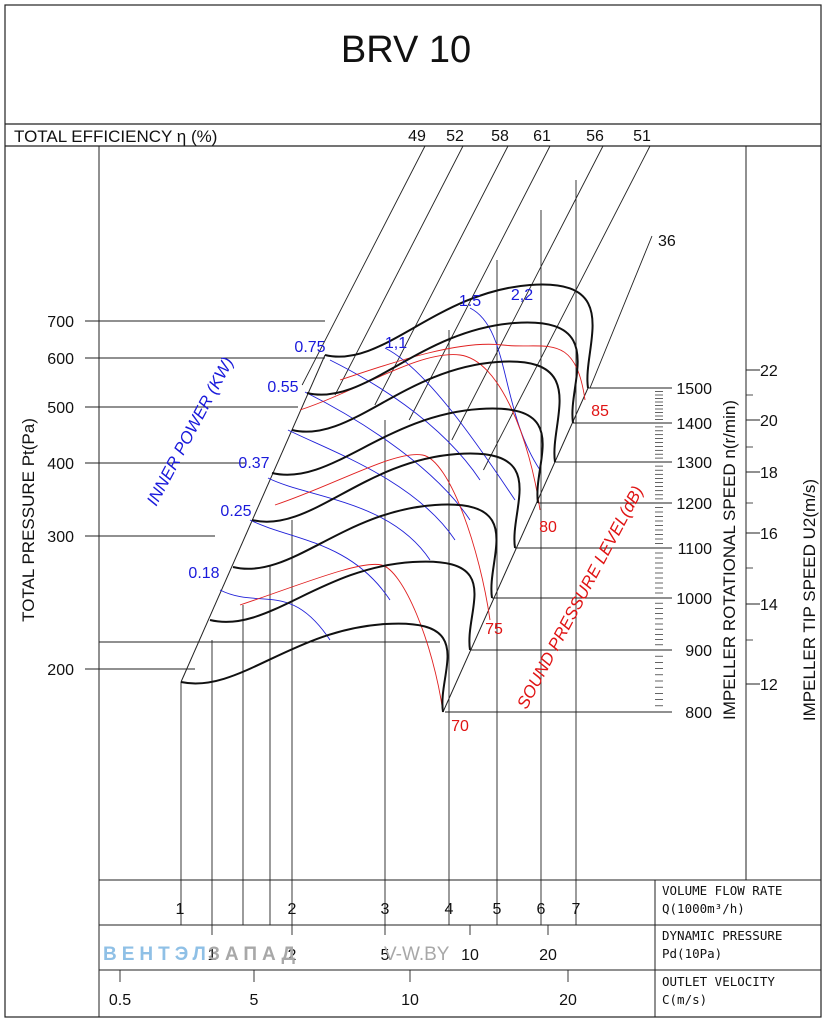  What do you see at coordinates (769, 473) in the screenshot?
I see `tip-tick-label-18: 18` at bounding box center [769, 473].